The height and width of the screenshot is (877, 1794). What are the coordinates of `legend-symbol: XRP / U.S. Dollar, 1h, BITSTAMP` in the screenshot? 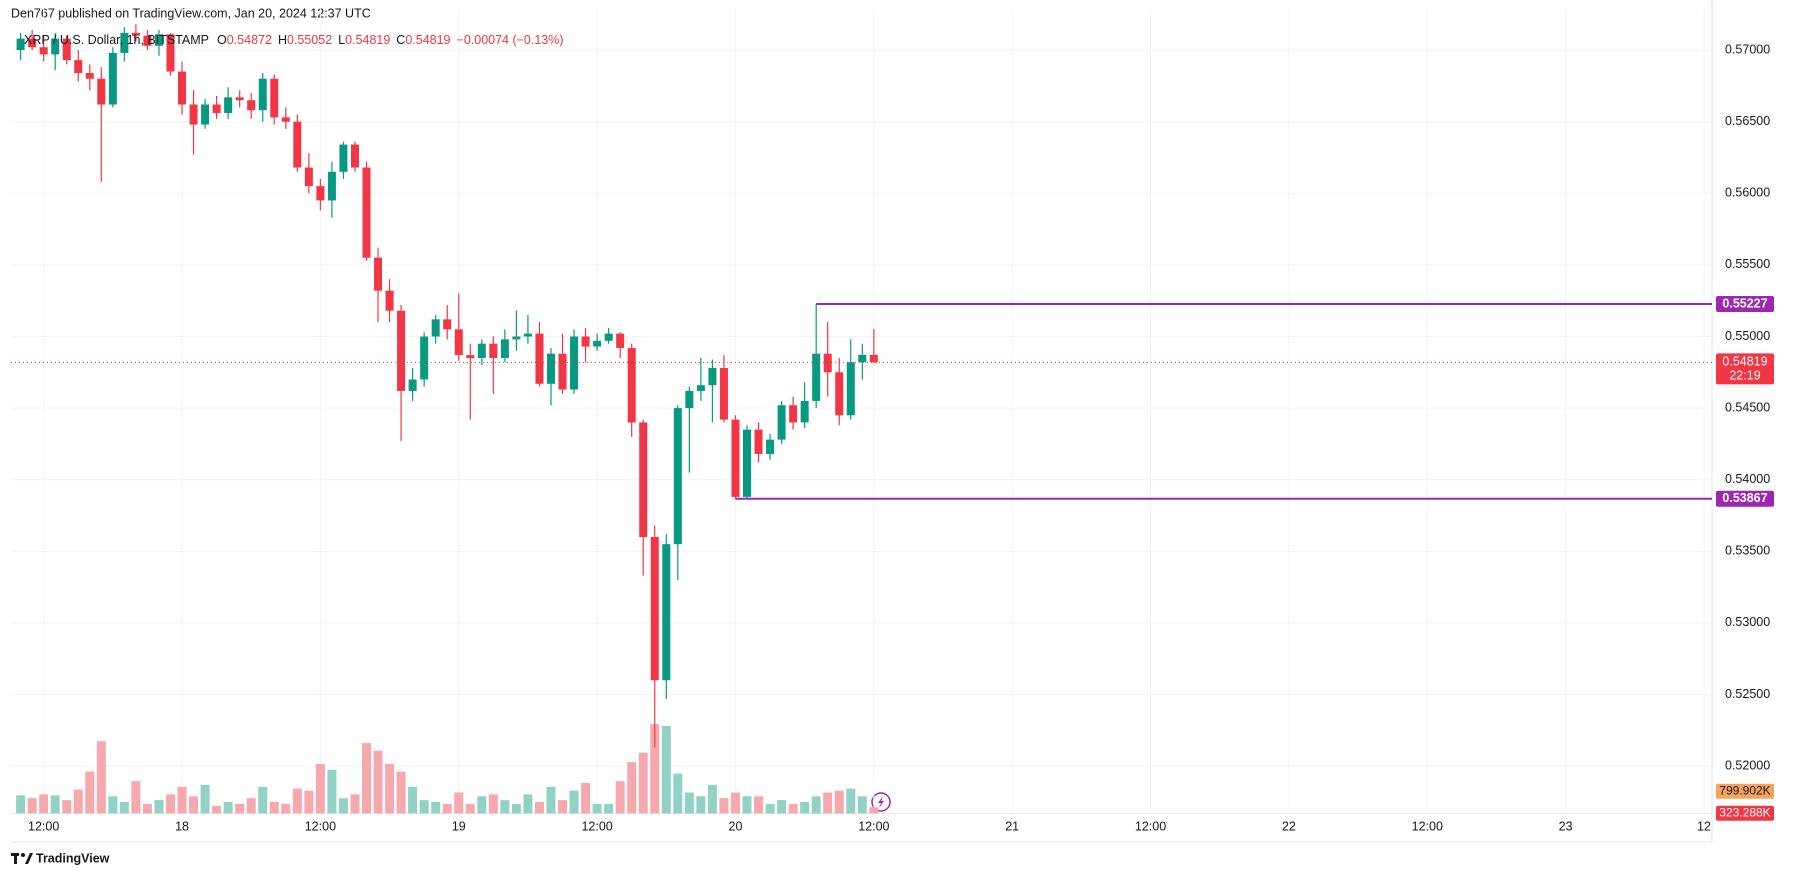 It's located at (116, 40).